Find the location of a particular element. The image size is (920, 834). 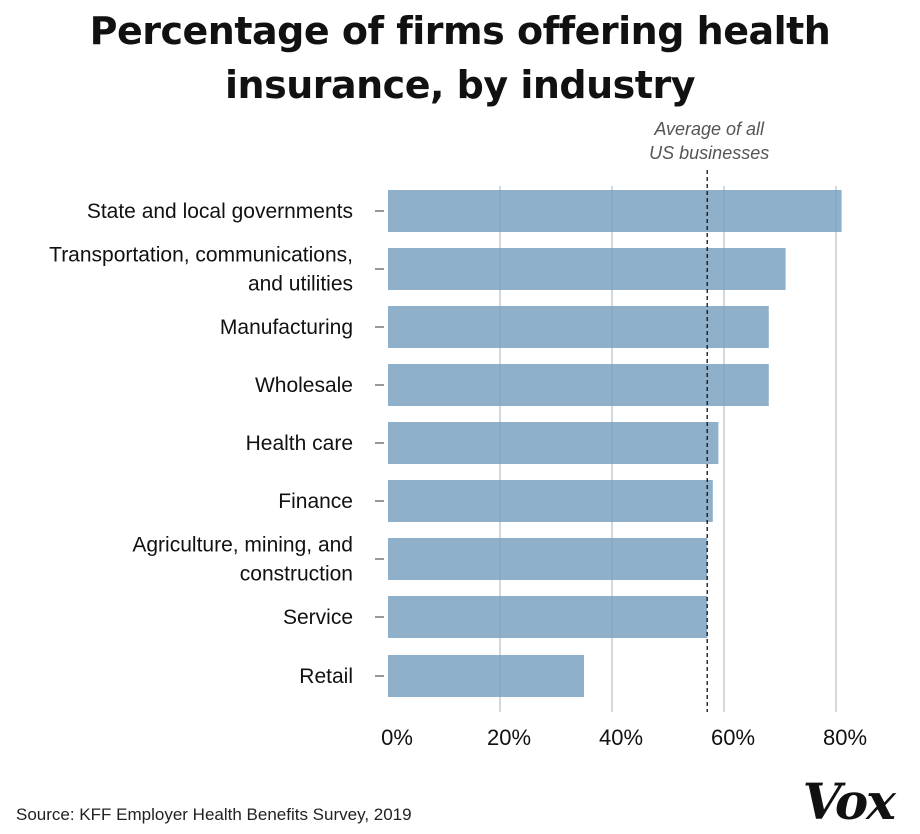

category-label-5-0: Finance is located at coordinates (315, 501).